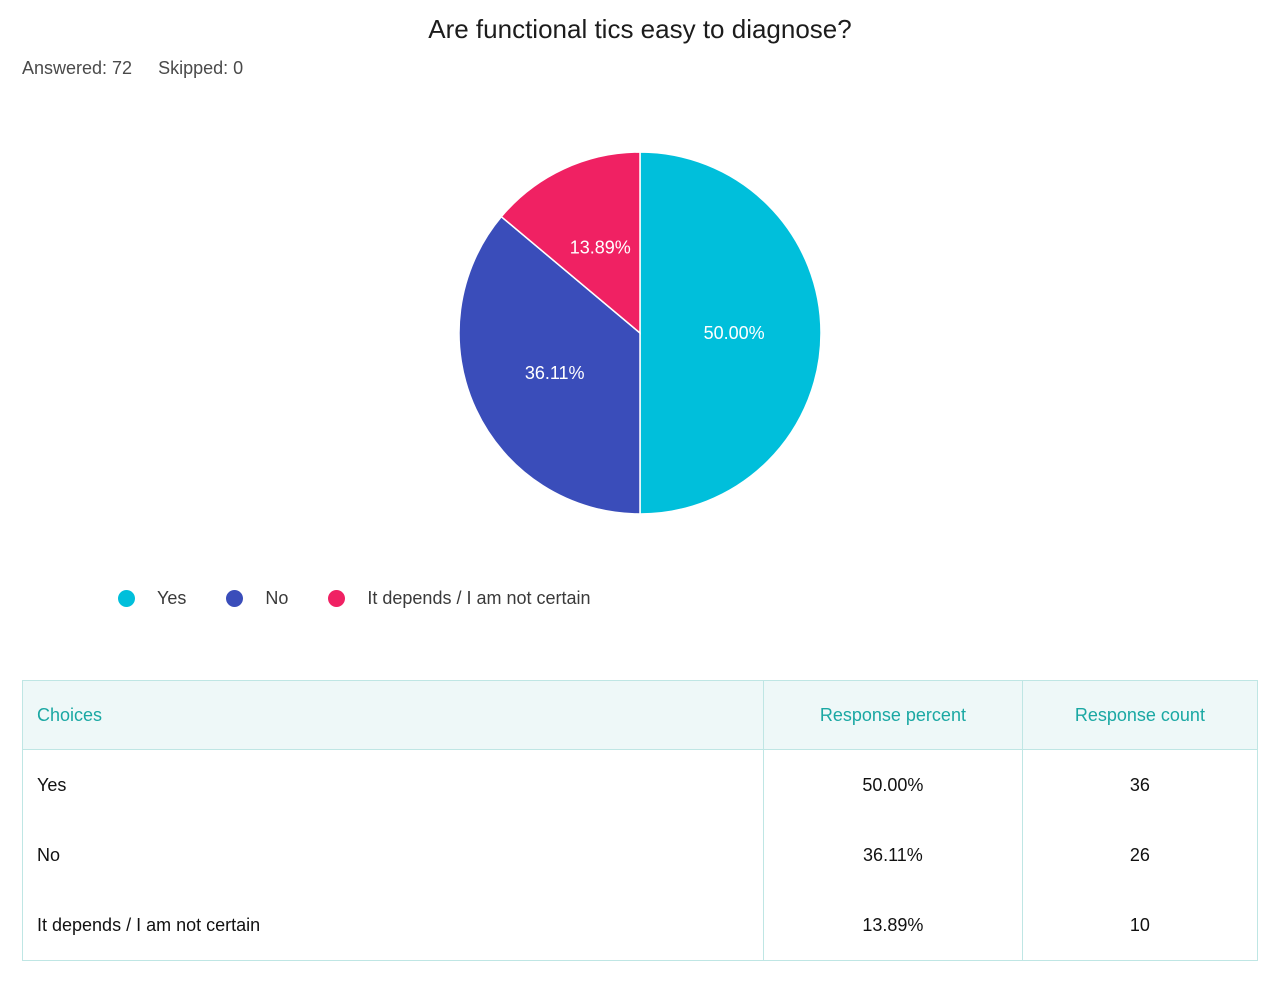 The height and width of the screenshot is (1000, 1276). What do you see at coordinates (149, 924) in the screenshot?
I see `row-choice: It depends / I am not certain` at bounding box center [149, 924].